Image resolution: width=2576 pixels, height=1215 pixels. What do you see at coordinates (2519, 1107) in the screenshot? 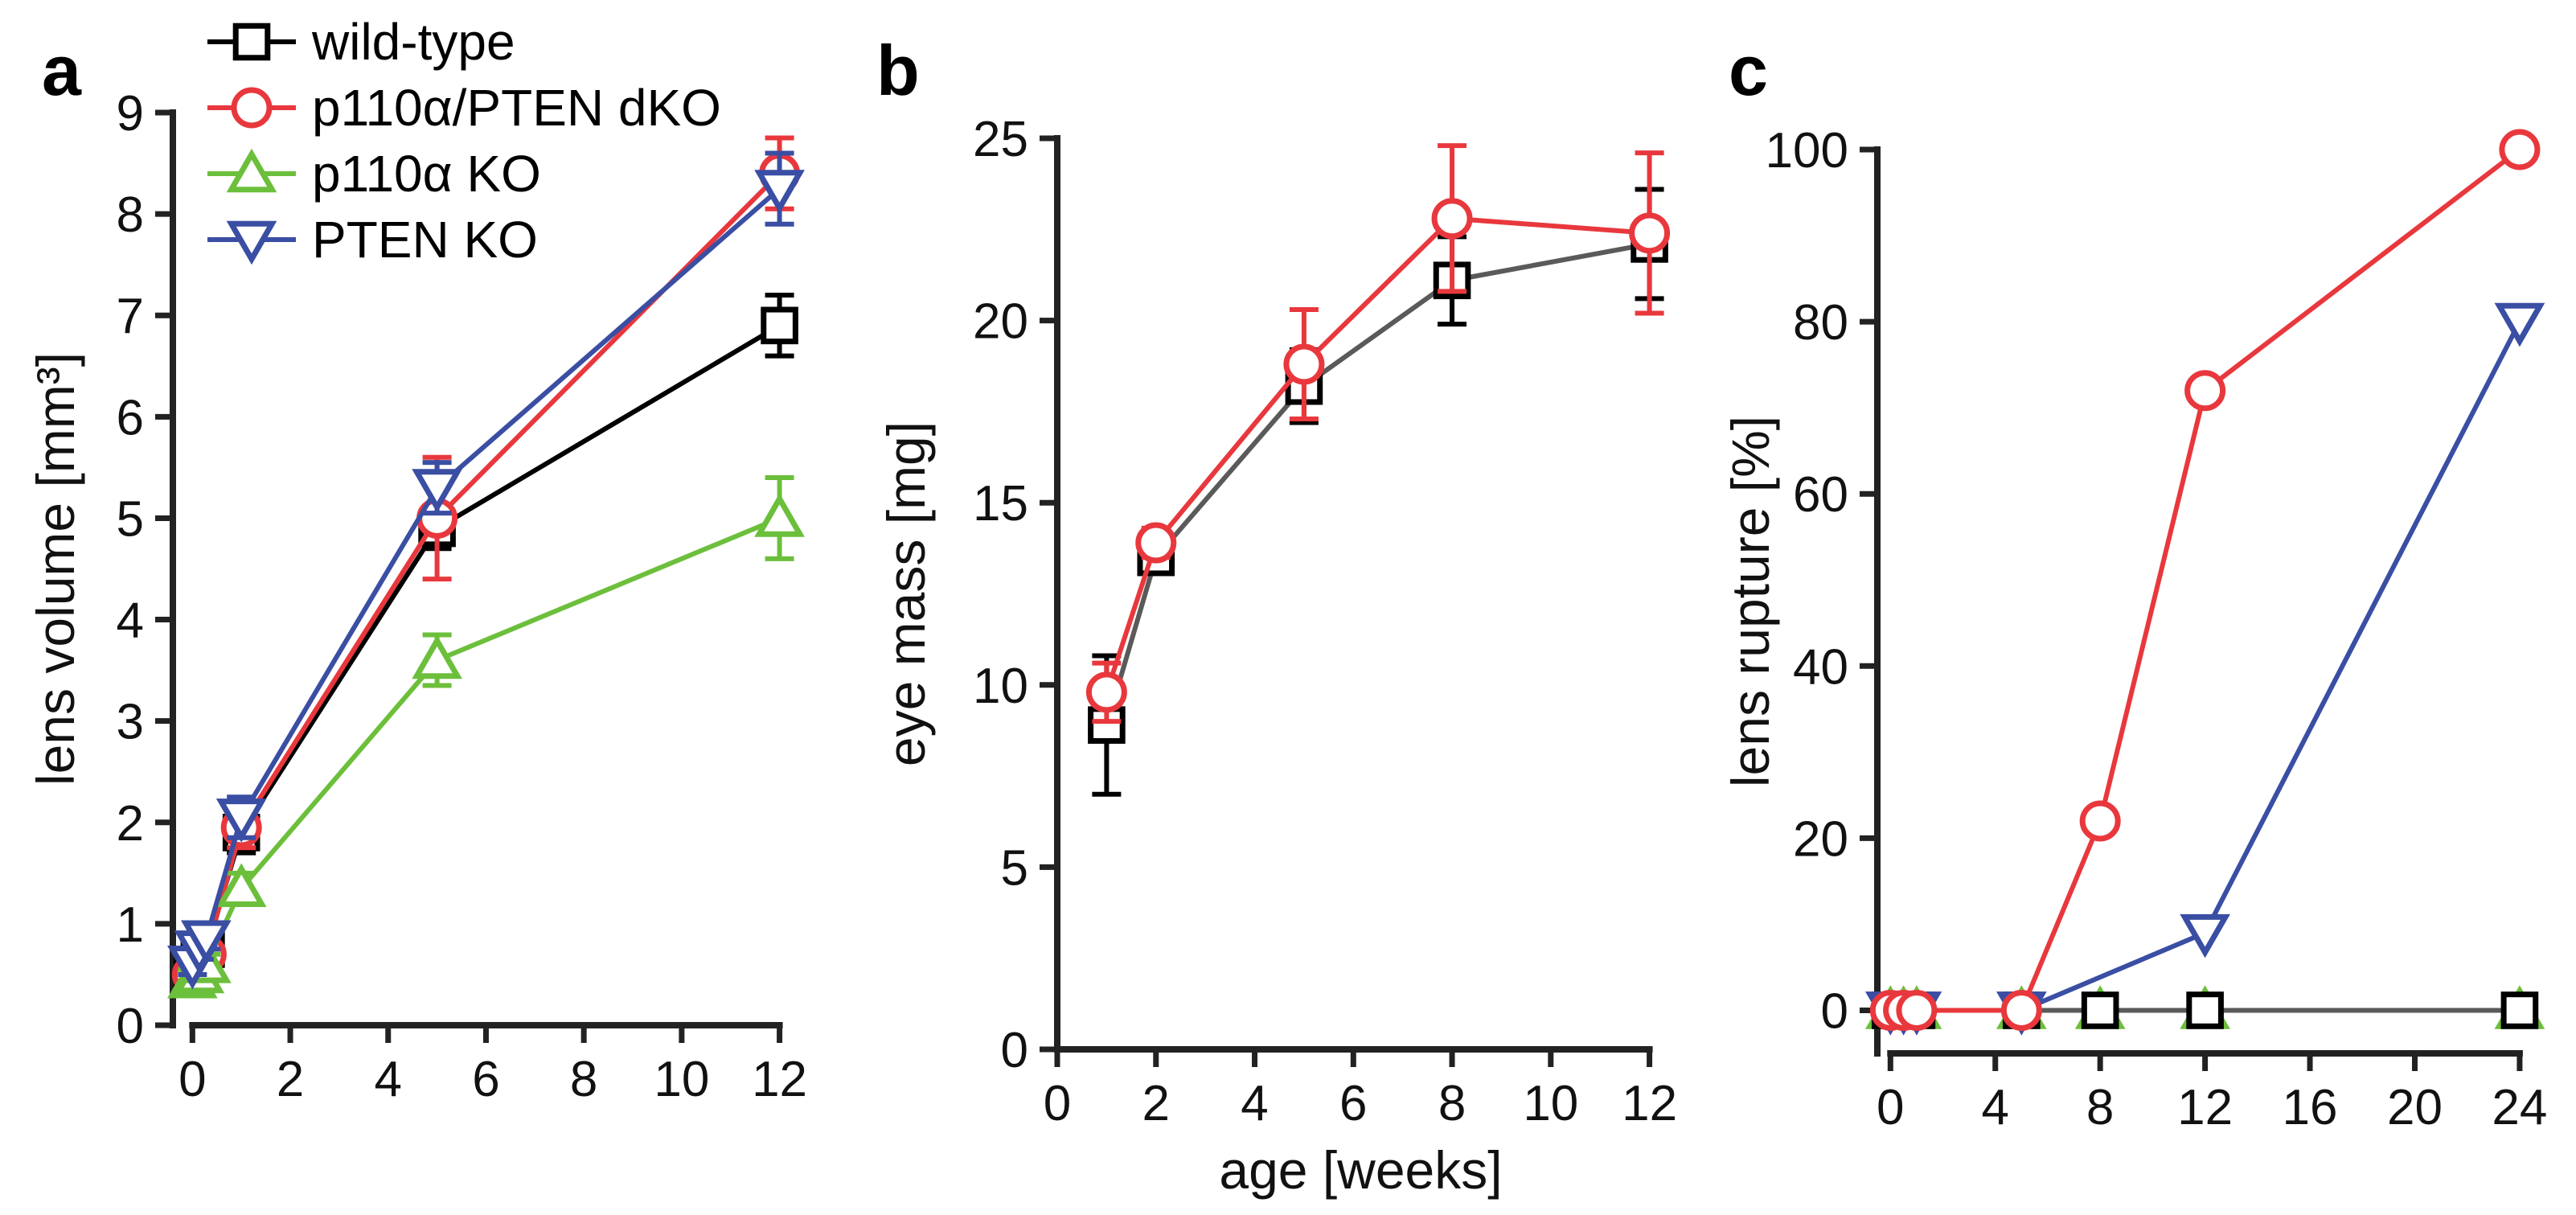
I see `x-tick-label: 24` at bounding box center [2519, 1107].